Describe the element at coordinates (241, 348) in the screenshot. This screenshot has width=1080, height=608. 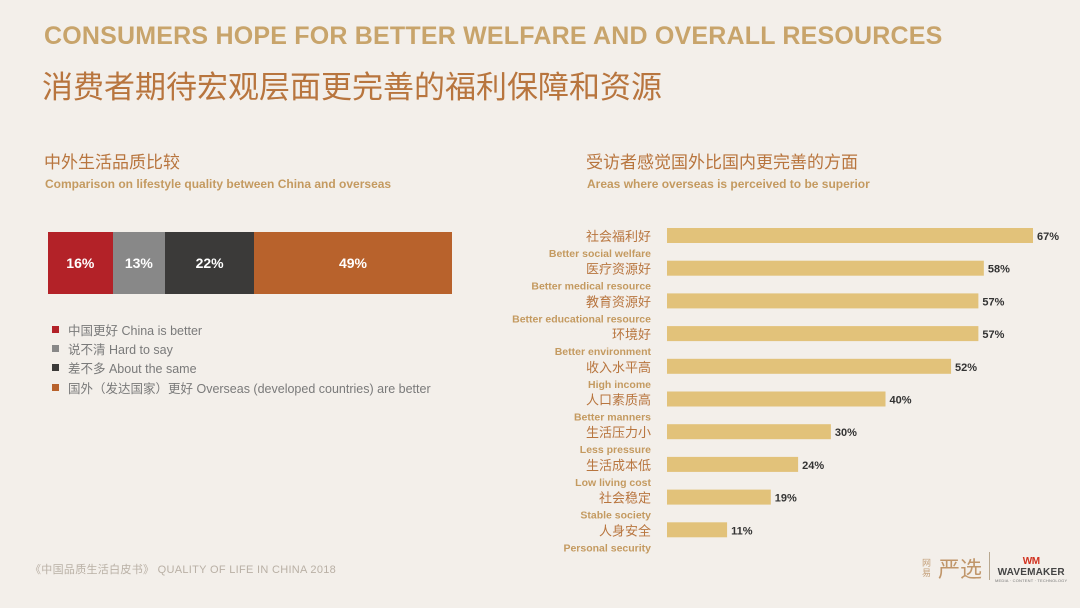
I see `legend-item-1: 说不清 Hard to say` at that location.